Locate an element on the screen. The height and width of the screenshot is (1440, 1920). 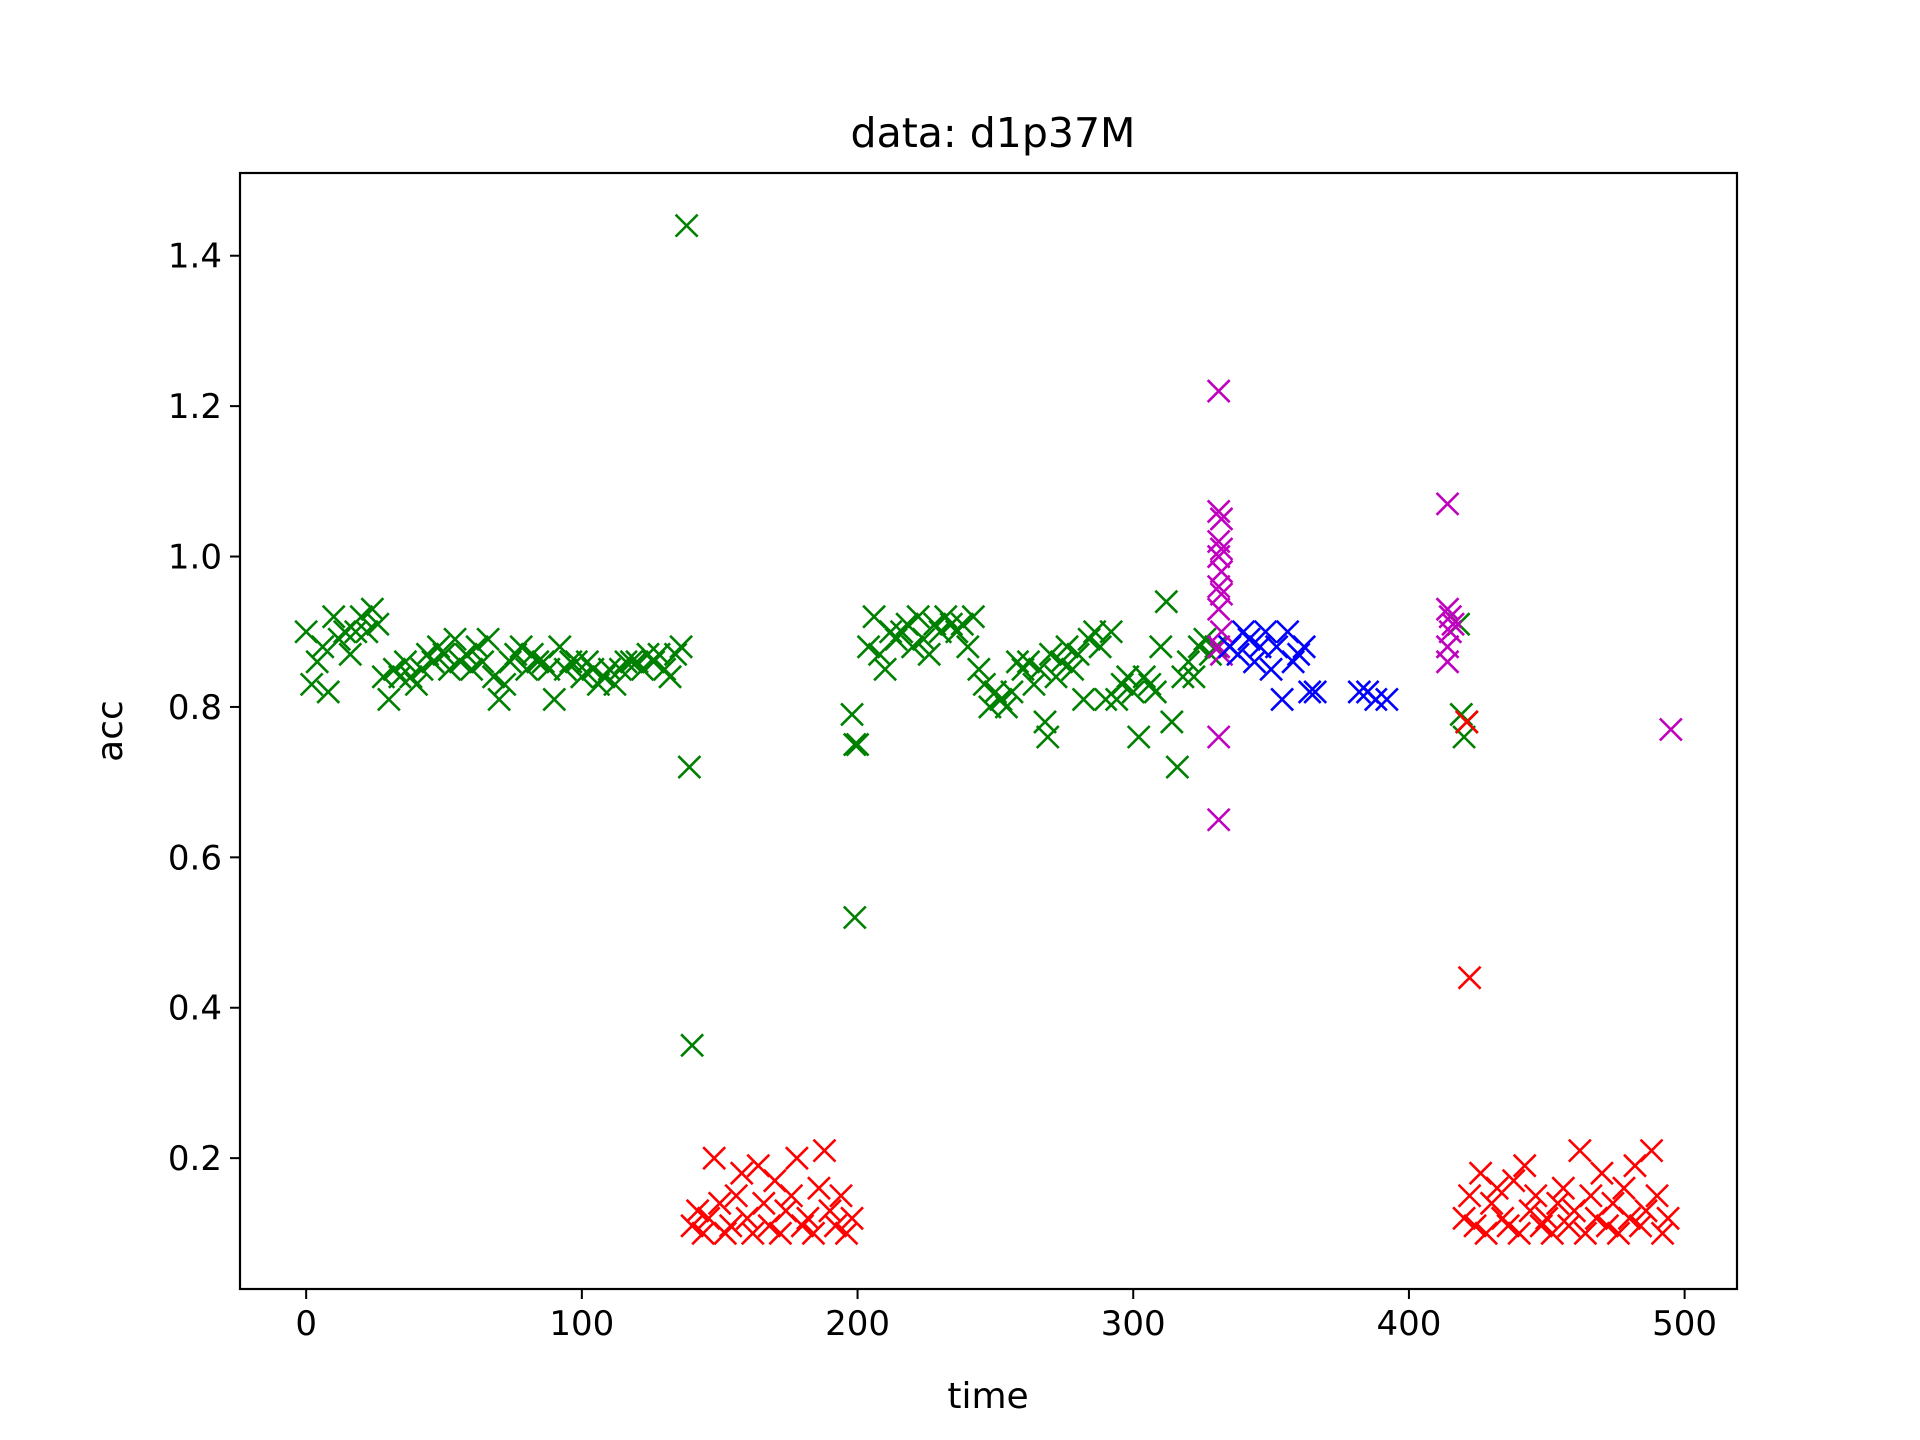
x-tick-label: 100 is located at coordinates (581, 1324).